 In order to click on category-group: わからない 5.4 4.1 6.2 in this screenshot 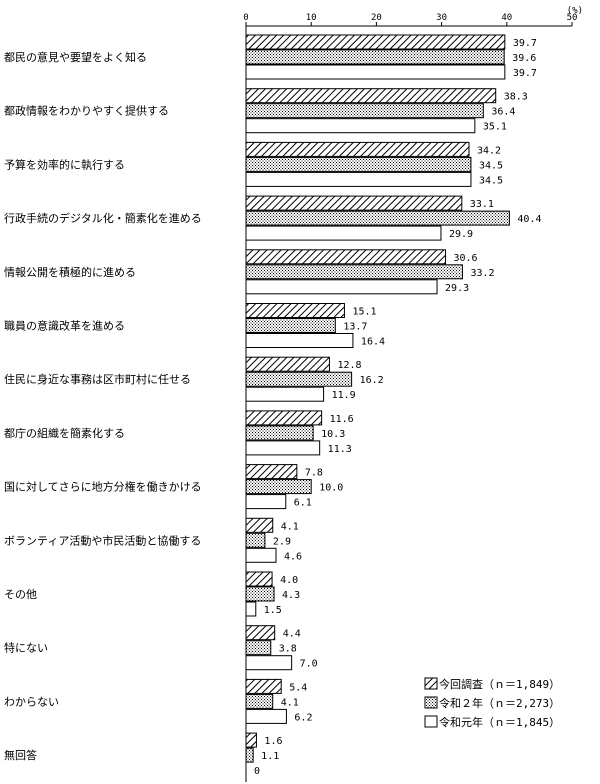, I will do `click(158, 701)`.